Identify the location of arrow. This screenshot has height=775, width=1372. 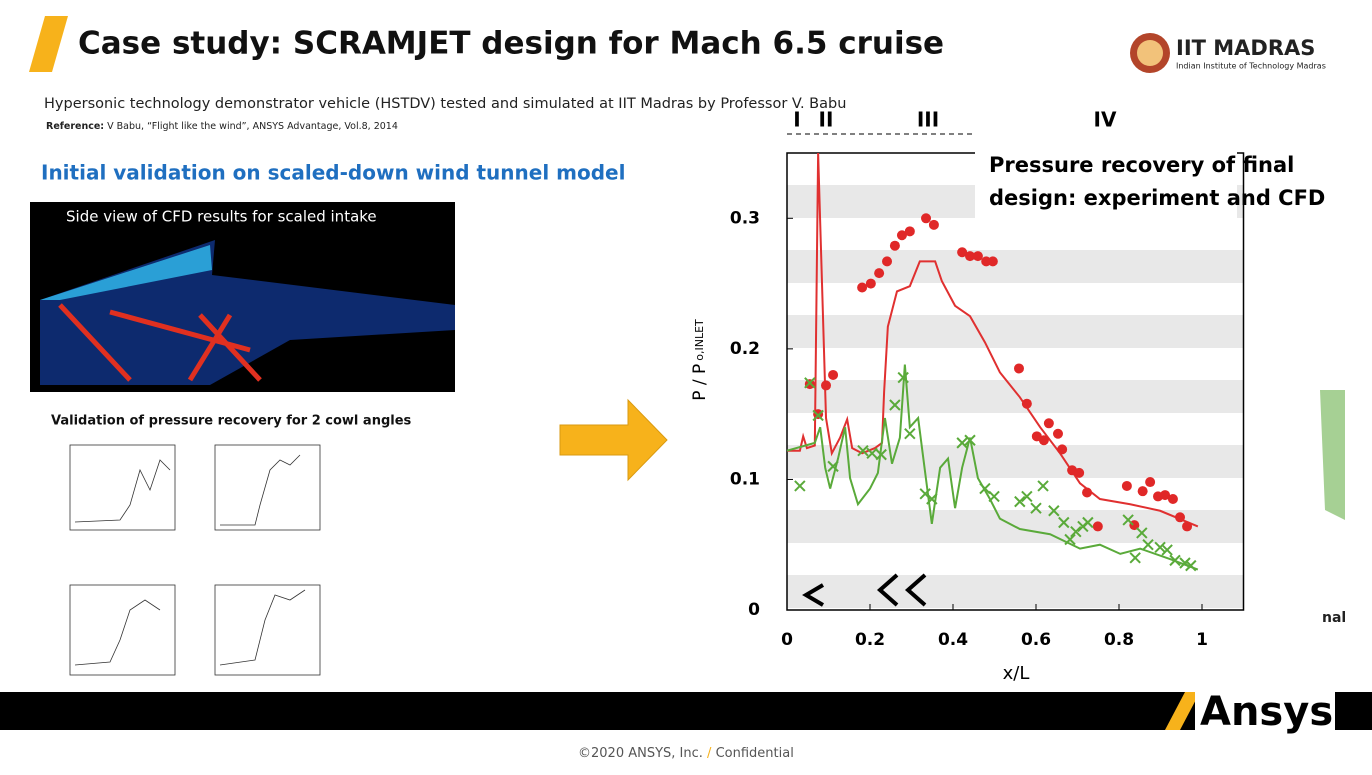
(613, 440).